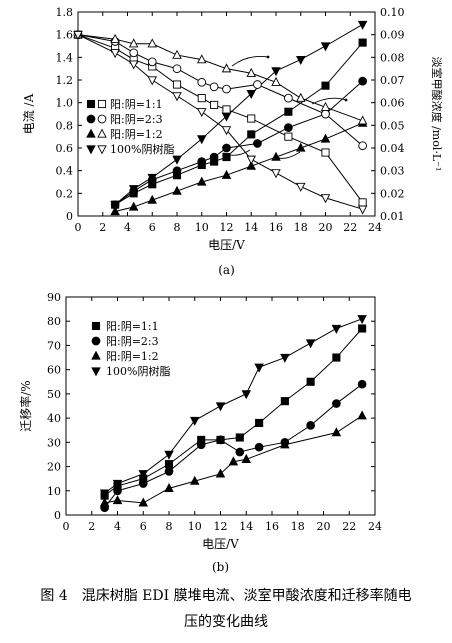 The height and width of the screenshot is (643, 452). Describe the element at coordinates (54, 370) in the screenshot. I see `chart-b-ytick-label-6: 60` at that location.